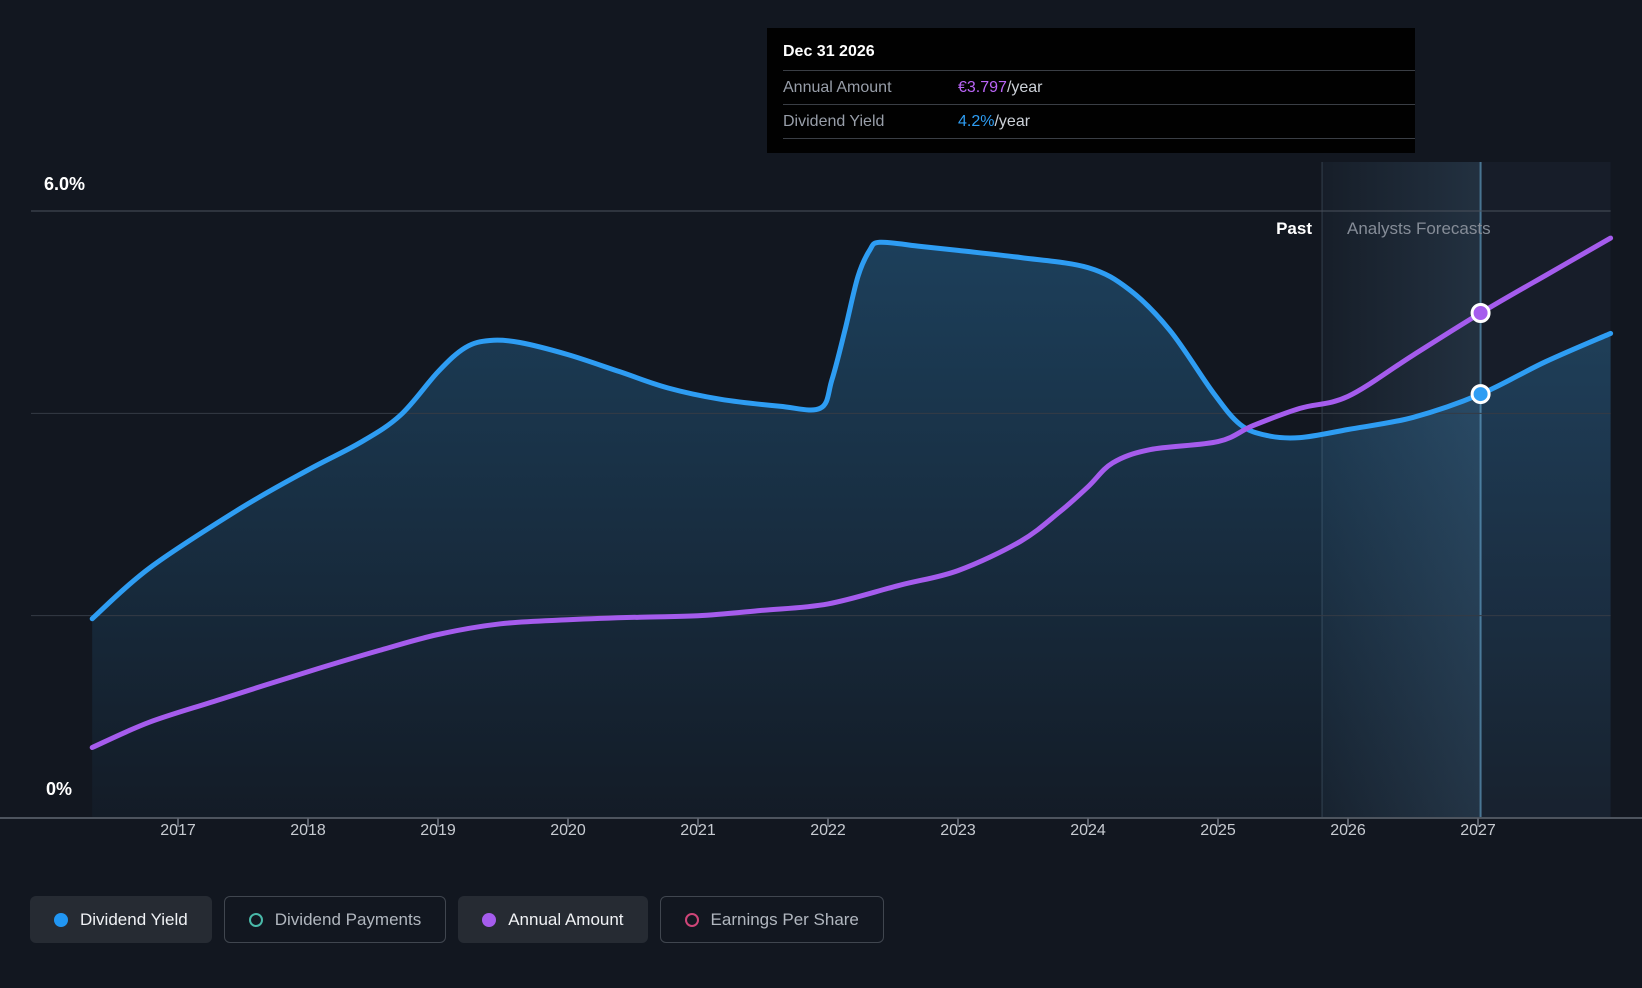 The height and width of the screenshot is (988, 1642). Describe the element at coordinates (828, 830) in the screenshot. I see `x-axis-label: 2022` at that location.